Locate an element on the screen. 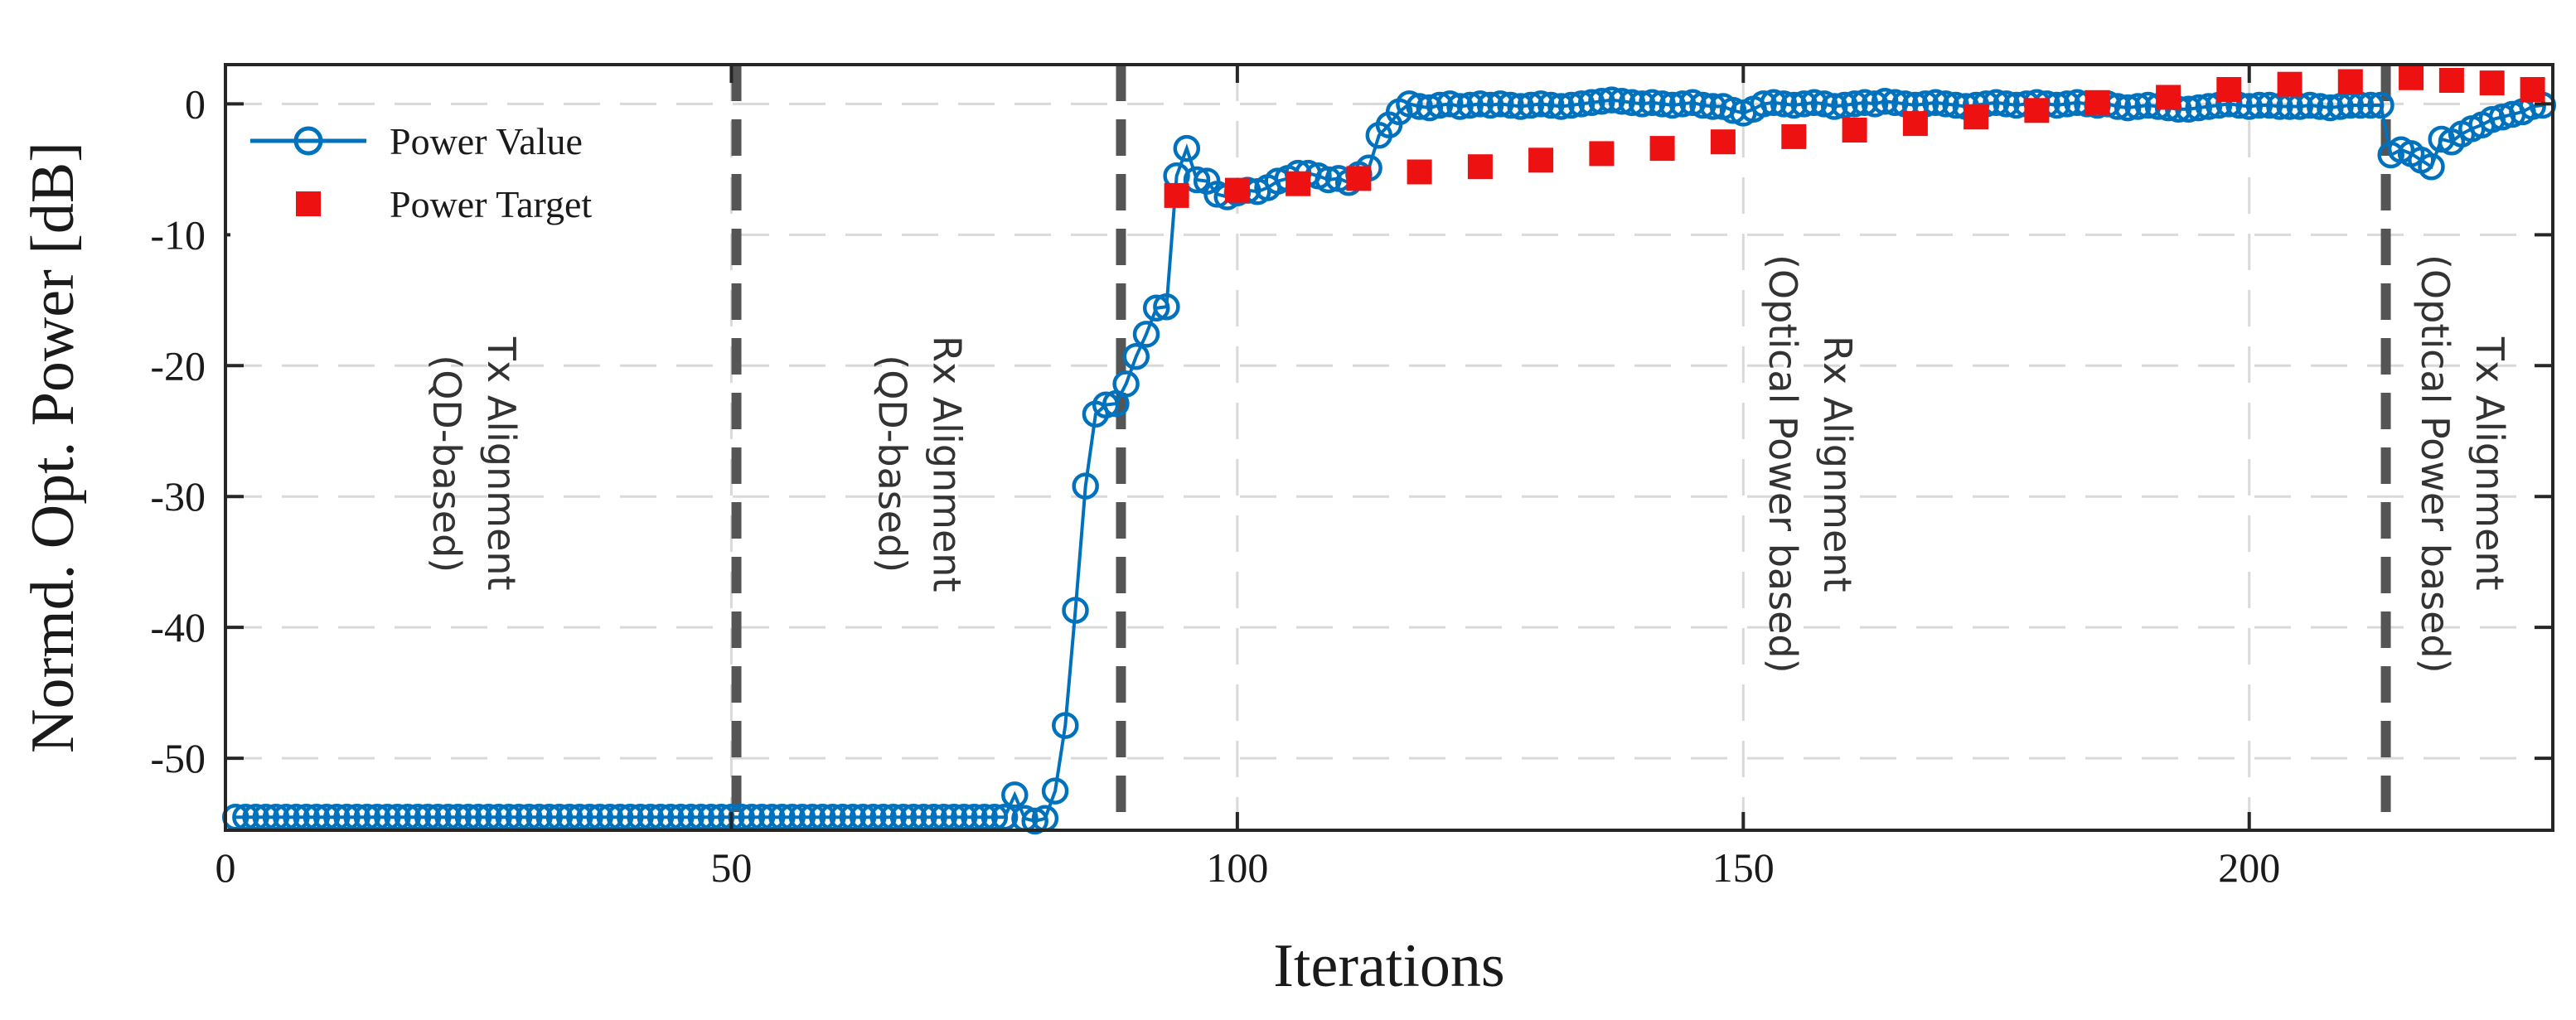 The width and height of the screenshot is (2576, 1020). phase-label-line: (QD-based) is located at coordinates (446, 464).